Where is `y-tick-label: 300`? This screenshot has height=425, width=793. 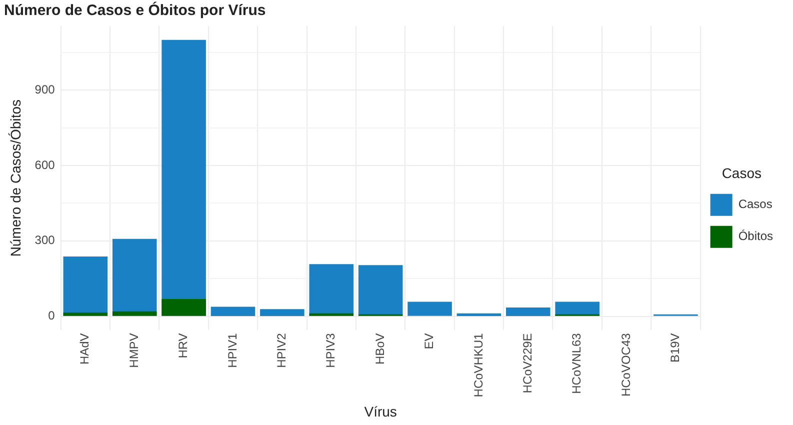 y-tick-label: 300 is located at coordinates (45, 240).